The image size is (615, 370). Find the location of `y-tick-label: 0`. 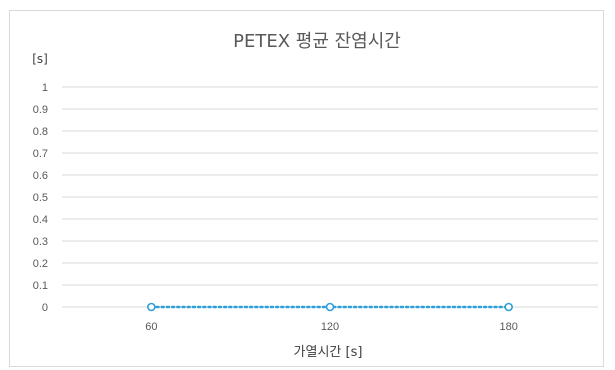

y-tick-label: 0 is located at coordinates (45, 308).